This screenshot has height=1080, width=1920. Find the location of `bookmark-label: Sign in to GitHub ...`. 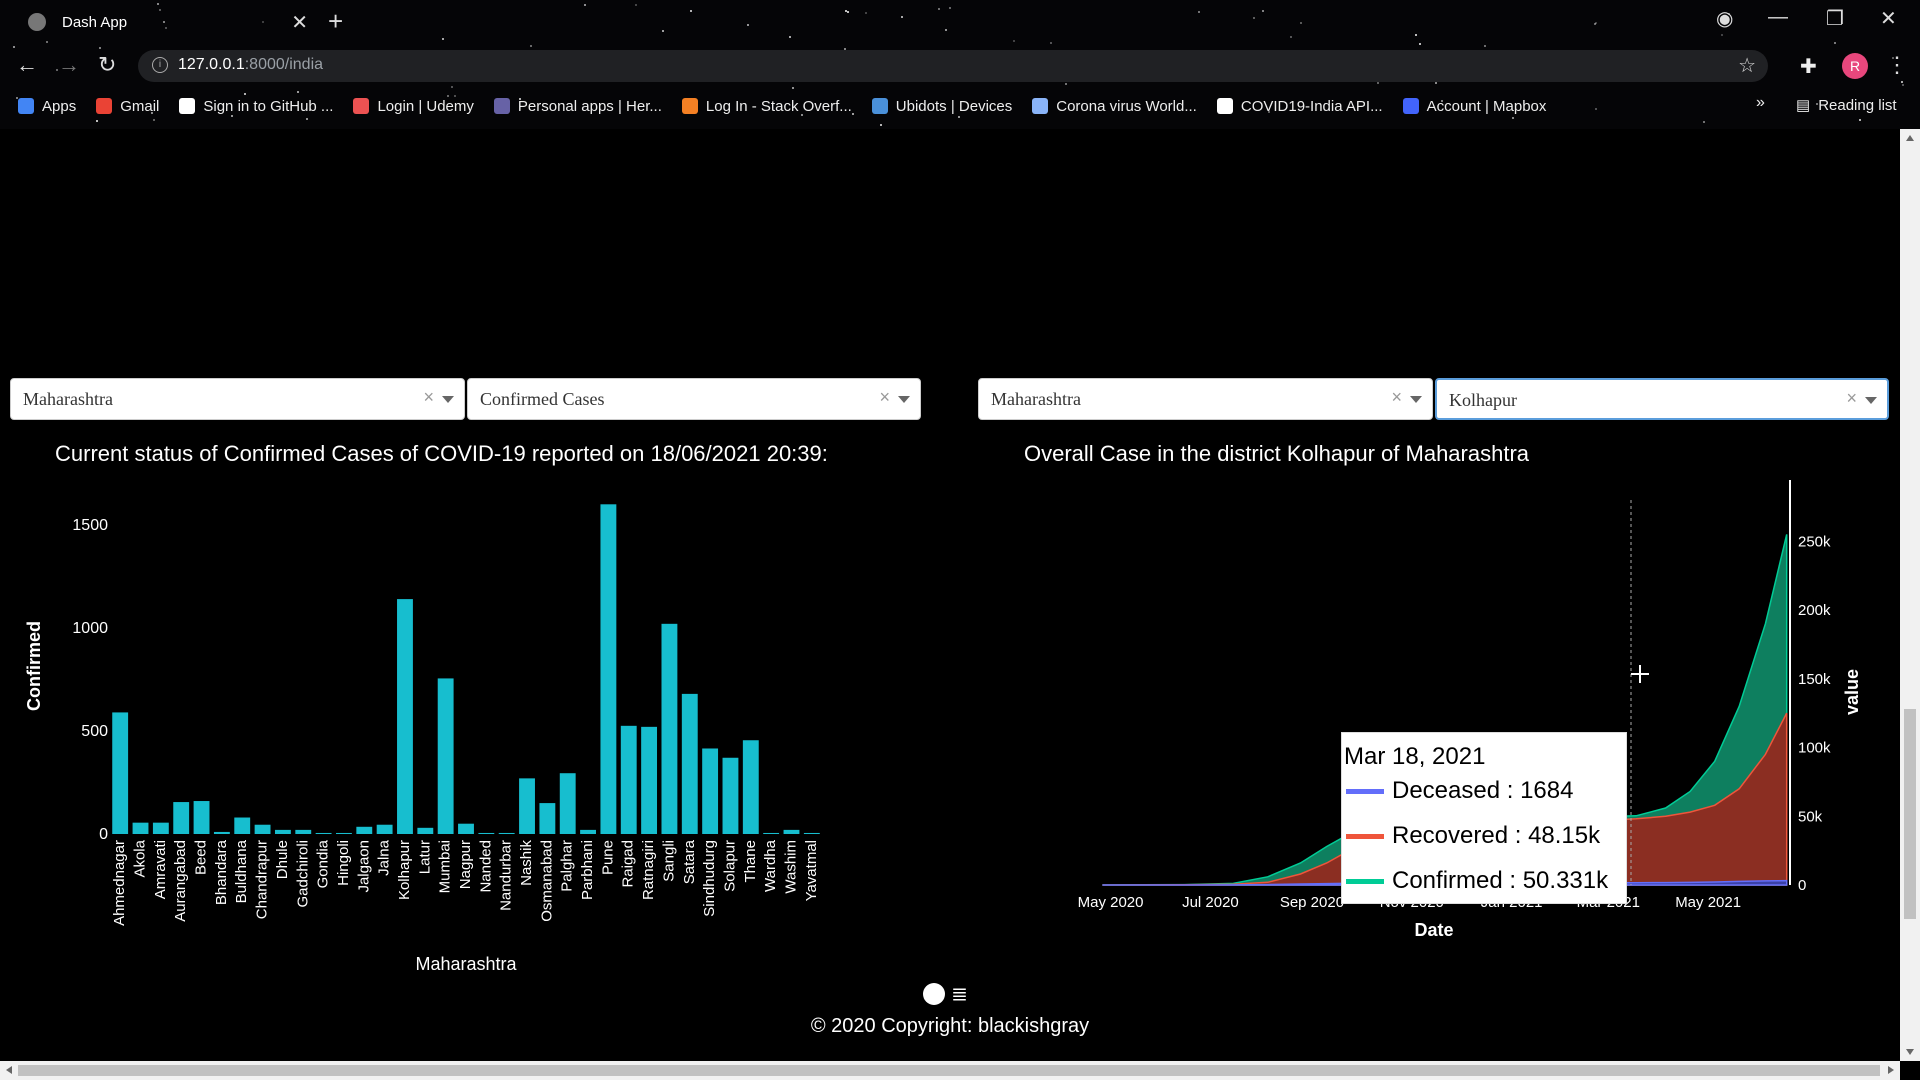

bookmark-label: Sign in to GitHub ... is located at coordinates (268, 106).